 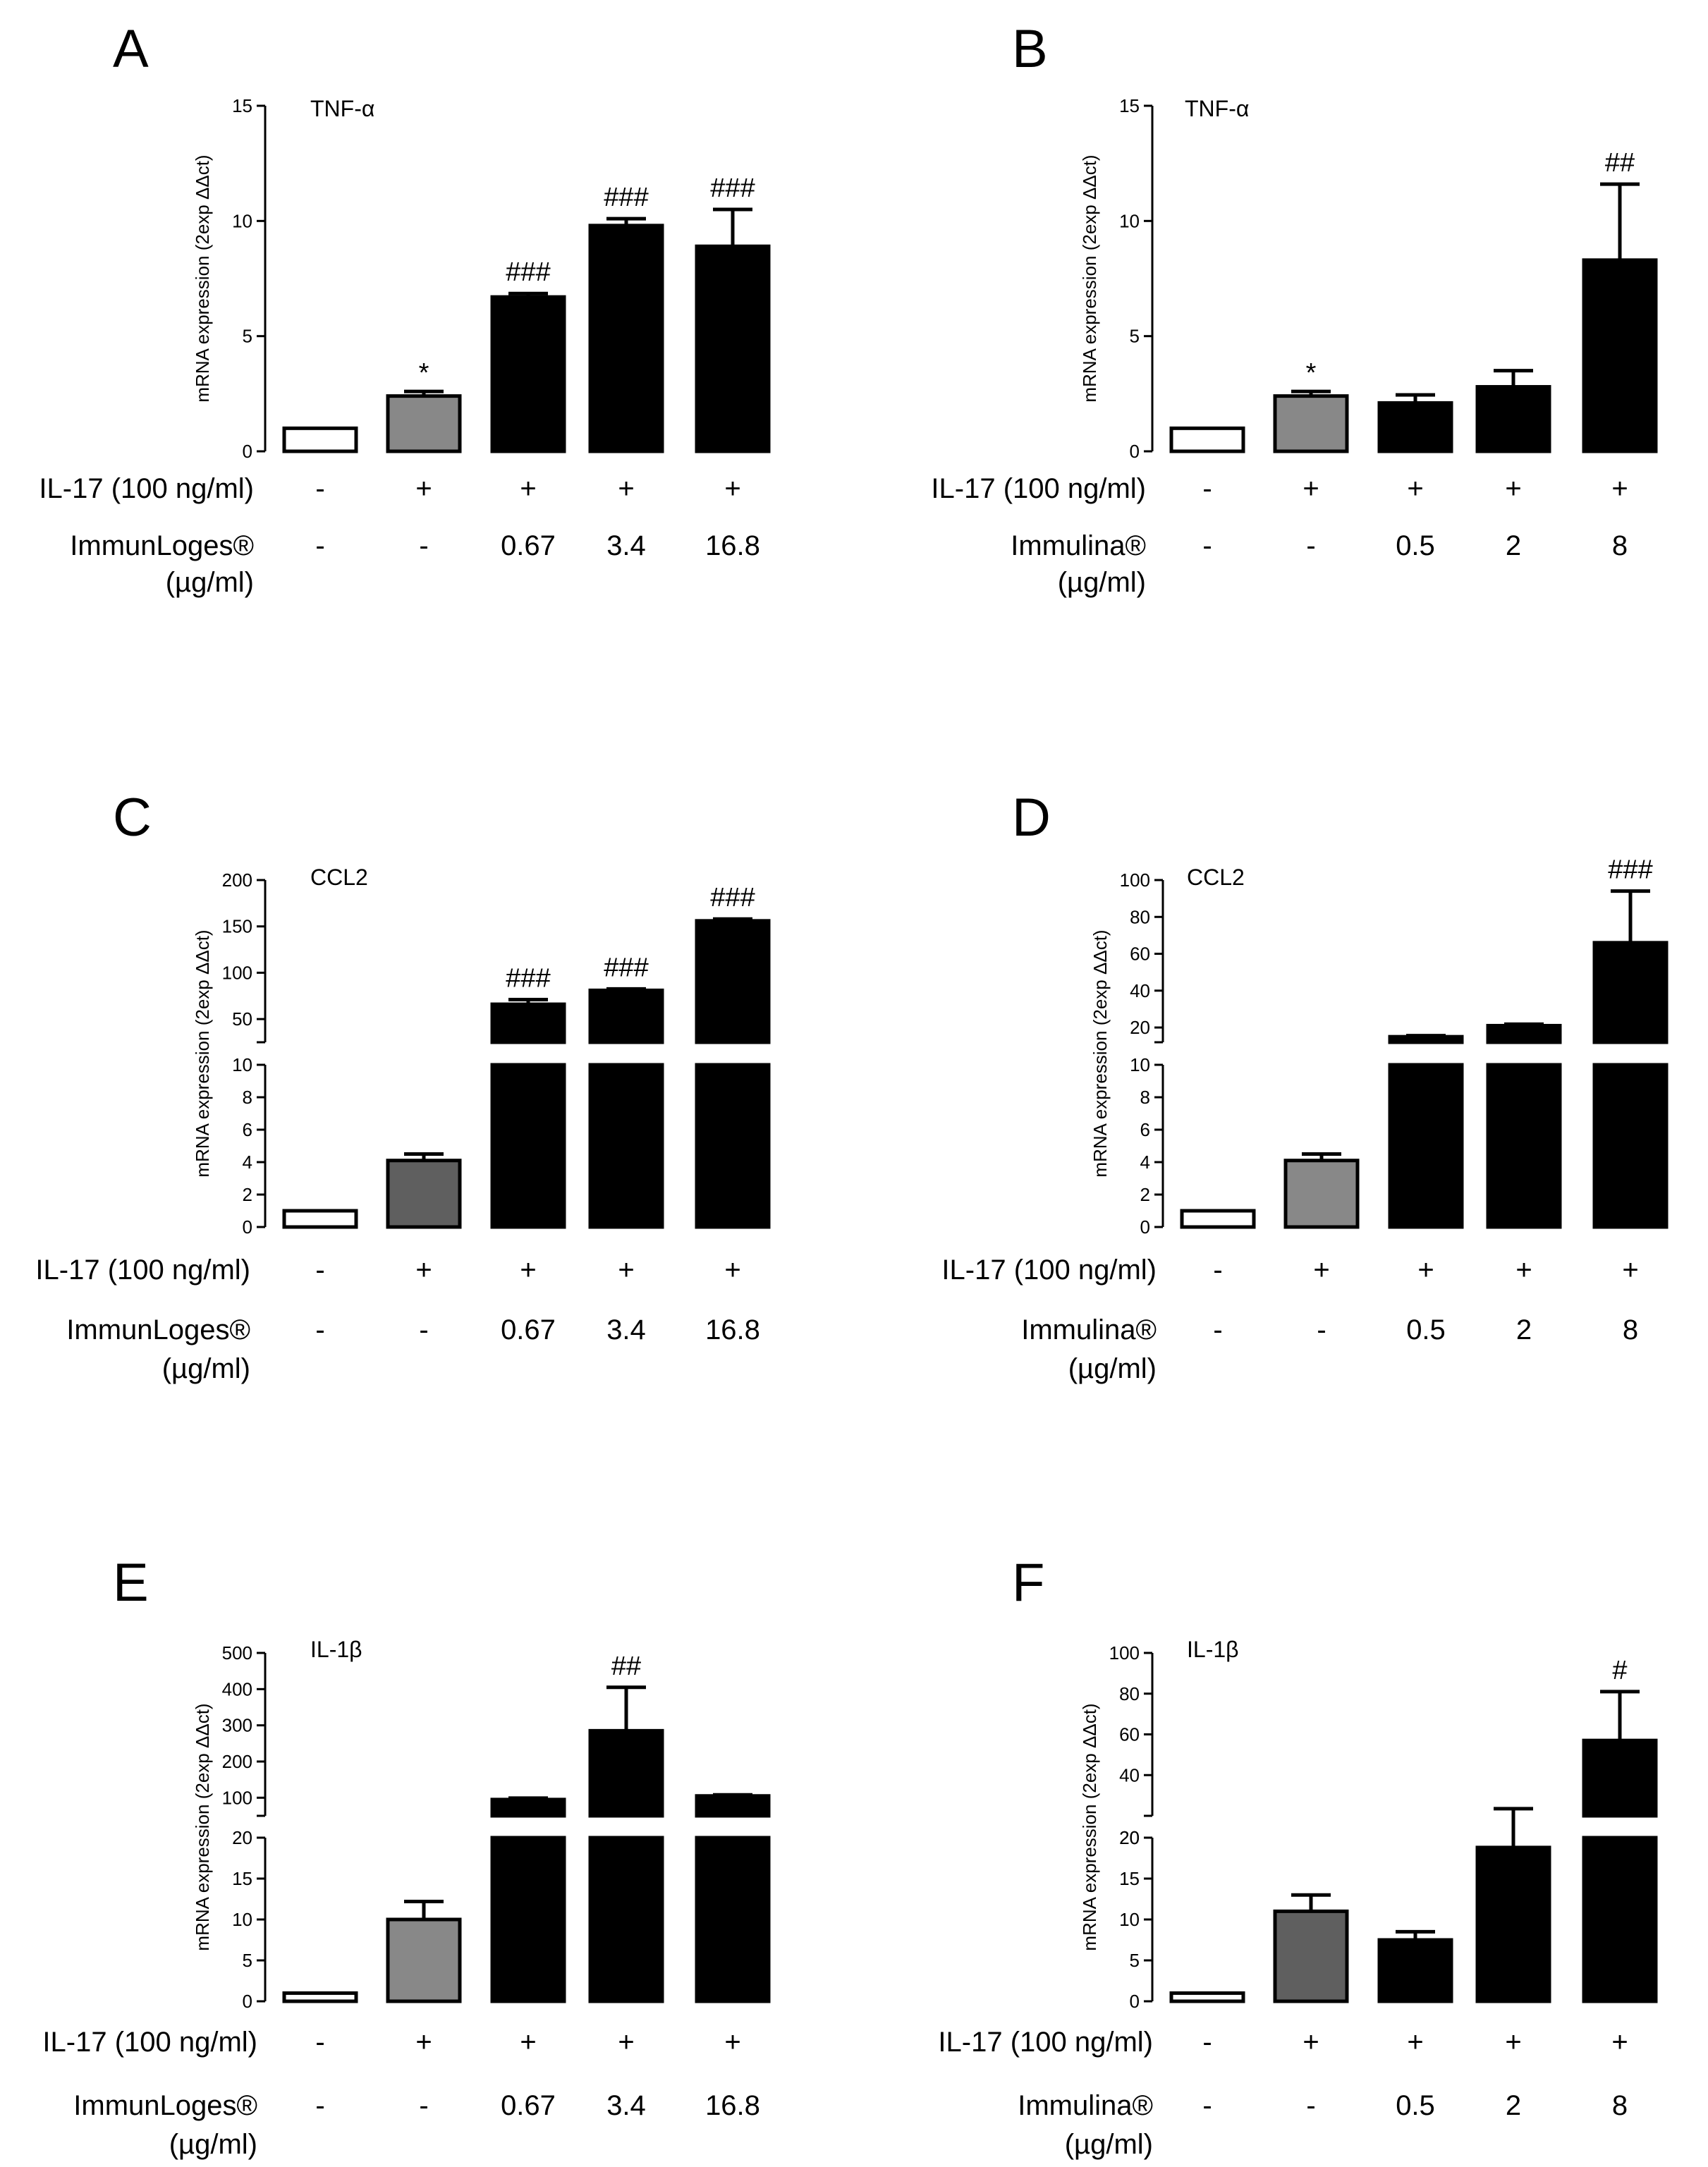 I want to click on y-tick-label: 10, so click(x=1140, y=1064).